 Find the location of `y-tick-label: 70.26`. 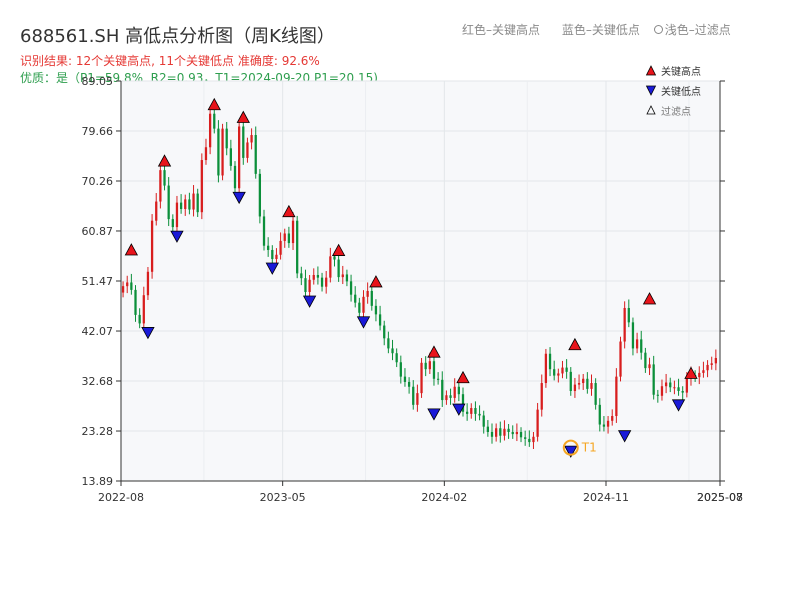

y-tick-label: 70.26 is located at coordinates (98, 181).